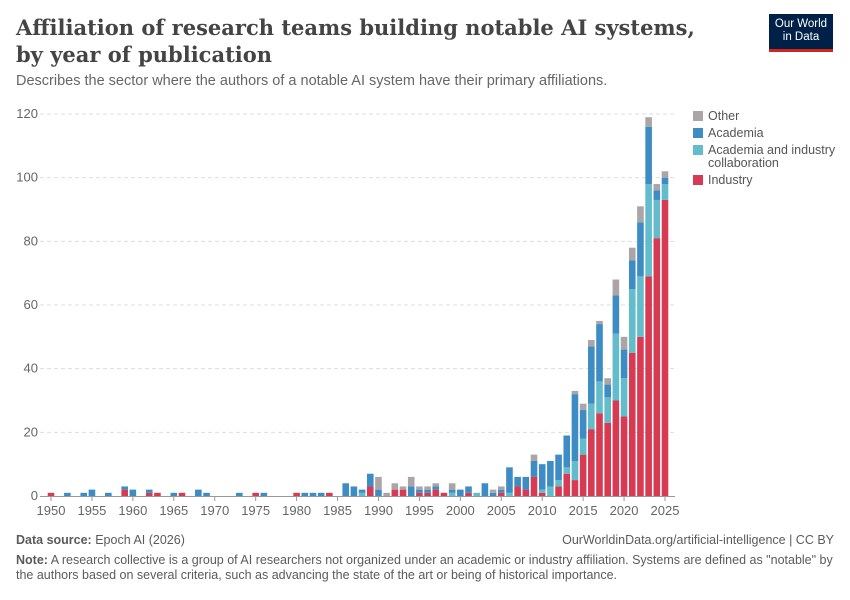  Describe the element at coordinates (31, 431) in the screenshot. I see `y-tick-label: 20` at that location.